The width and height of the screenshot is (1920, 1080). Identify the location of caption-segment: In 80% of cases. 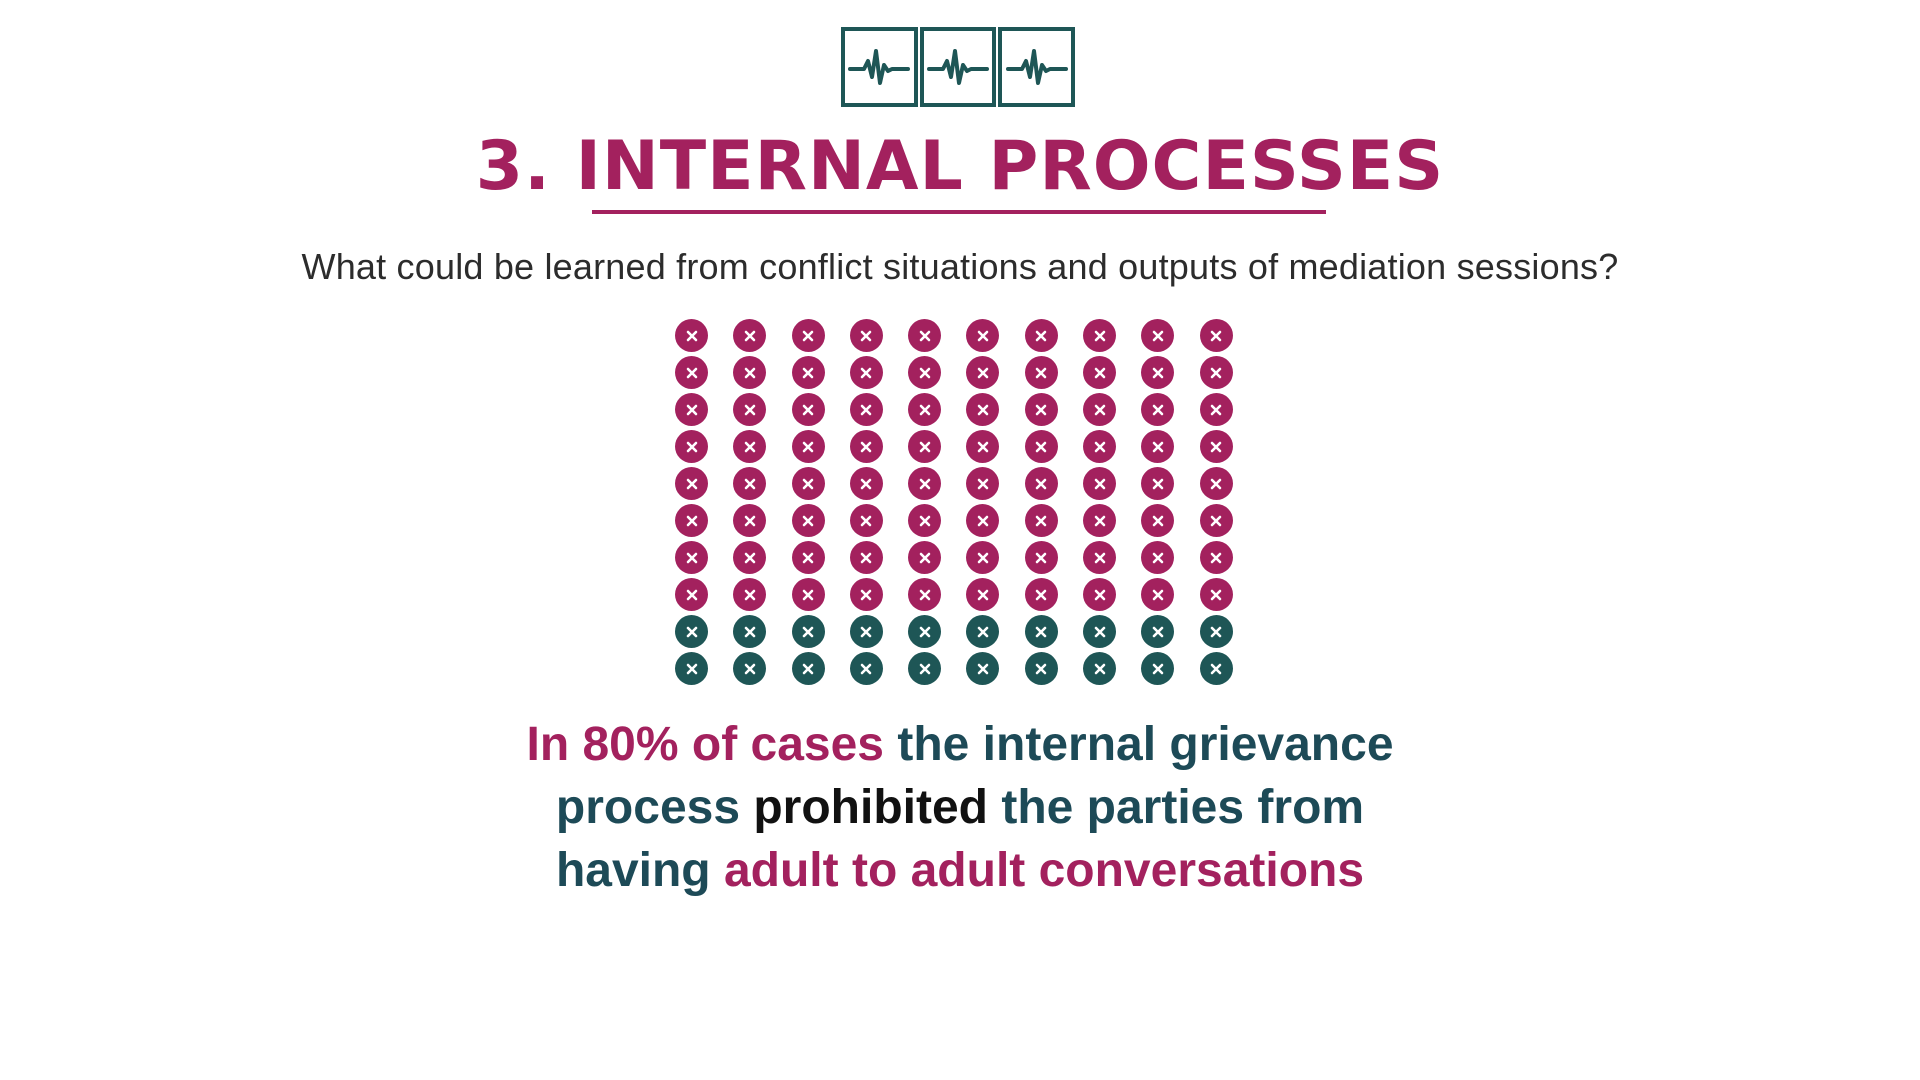
(712, 744).